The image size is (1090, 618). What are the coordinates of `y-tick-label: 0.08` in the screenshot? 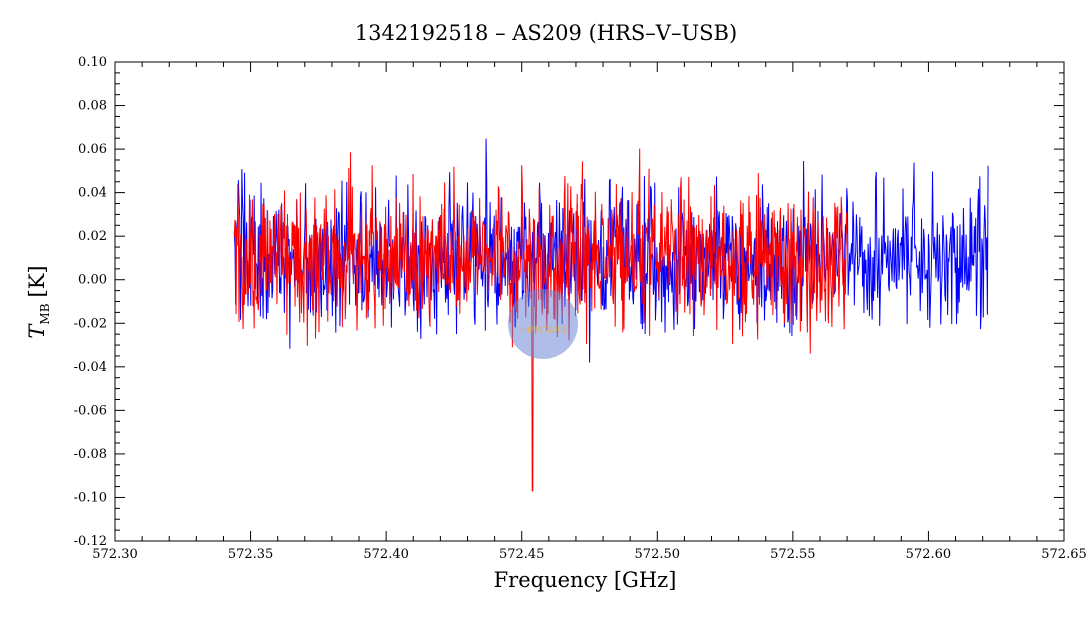 It's located at (92, 106).